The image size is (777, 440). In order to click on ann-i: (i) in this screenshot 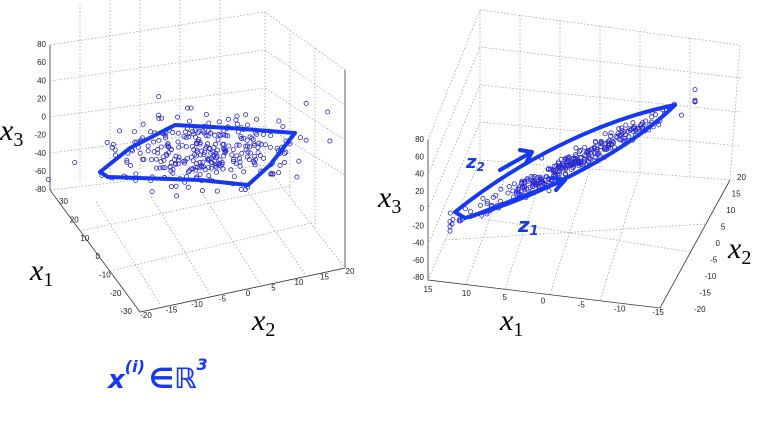, I will do `click(135, 366)`.